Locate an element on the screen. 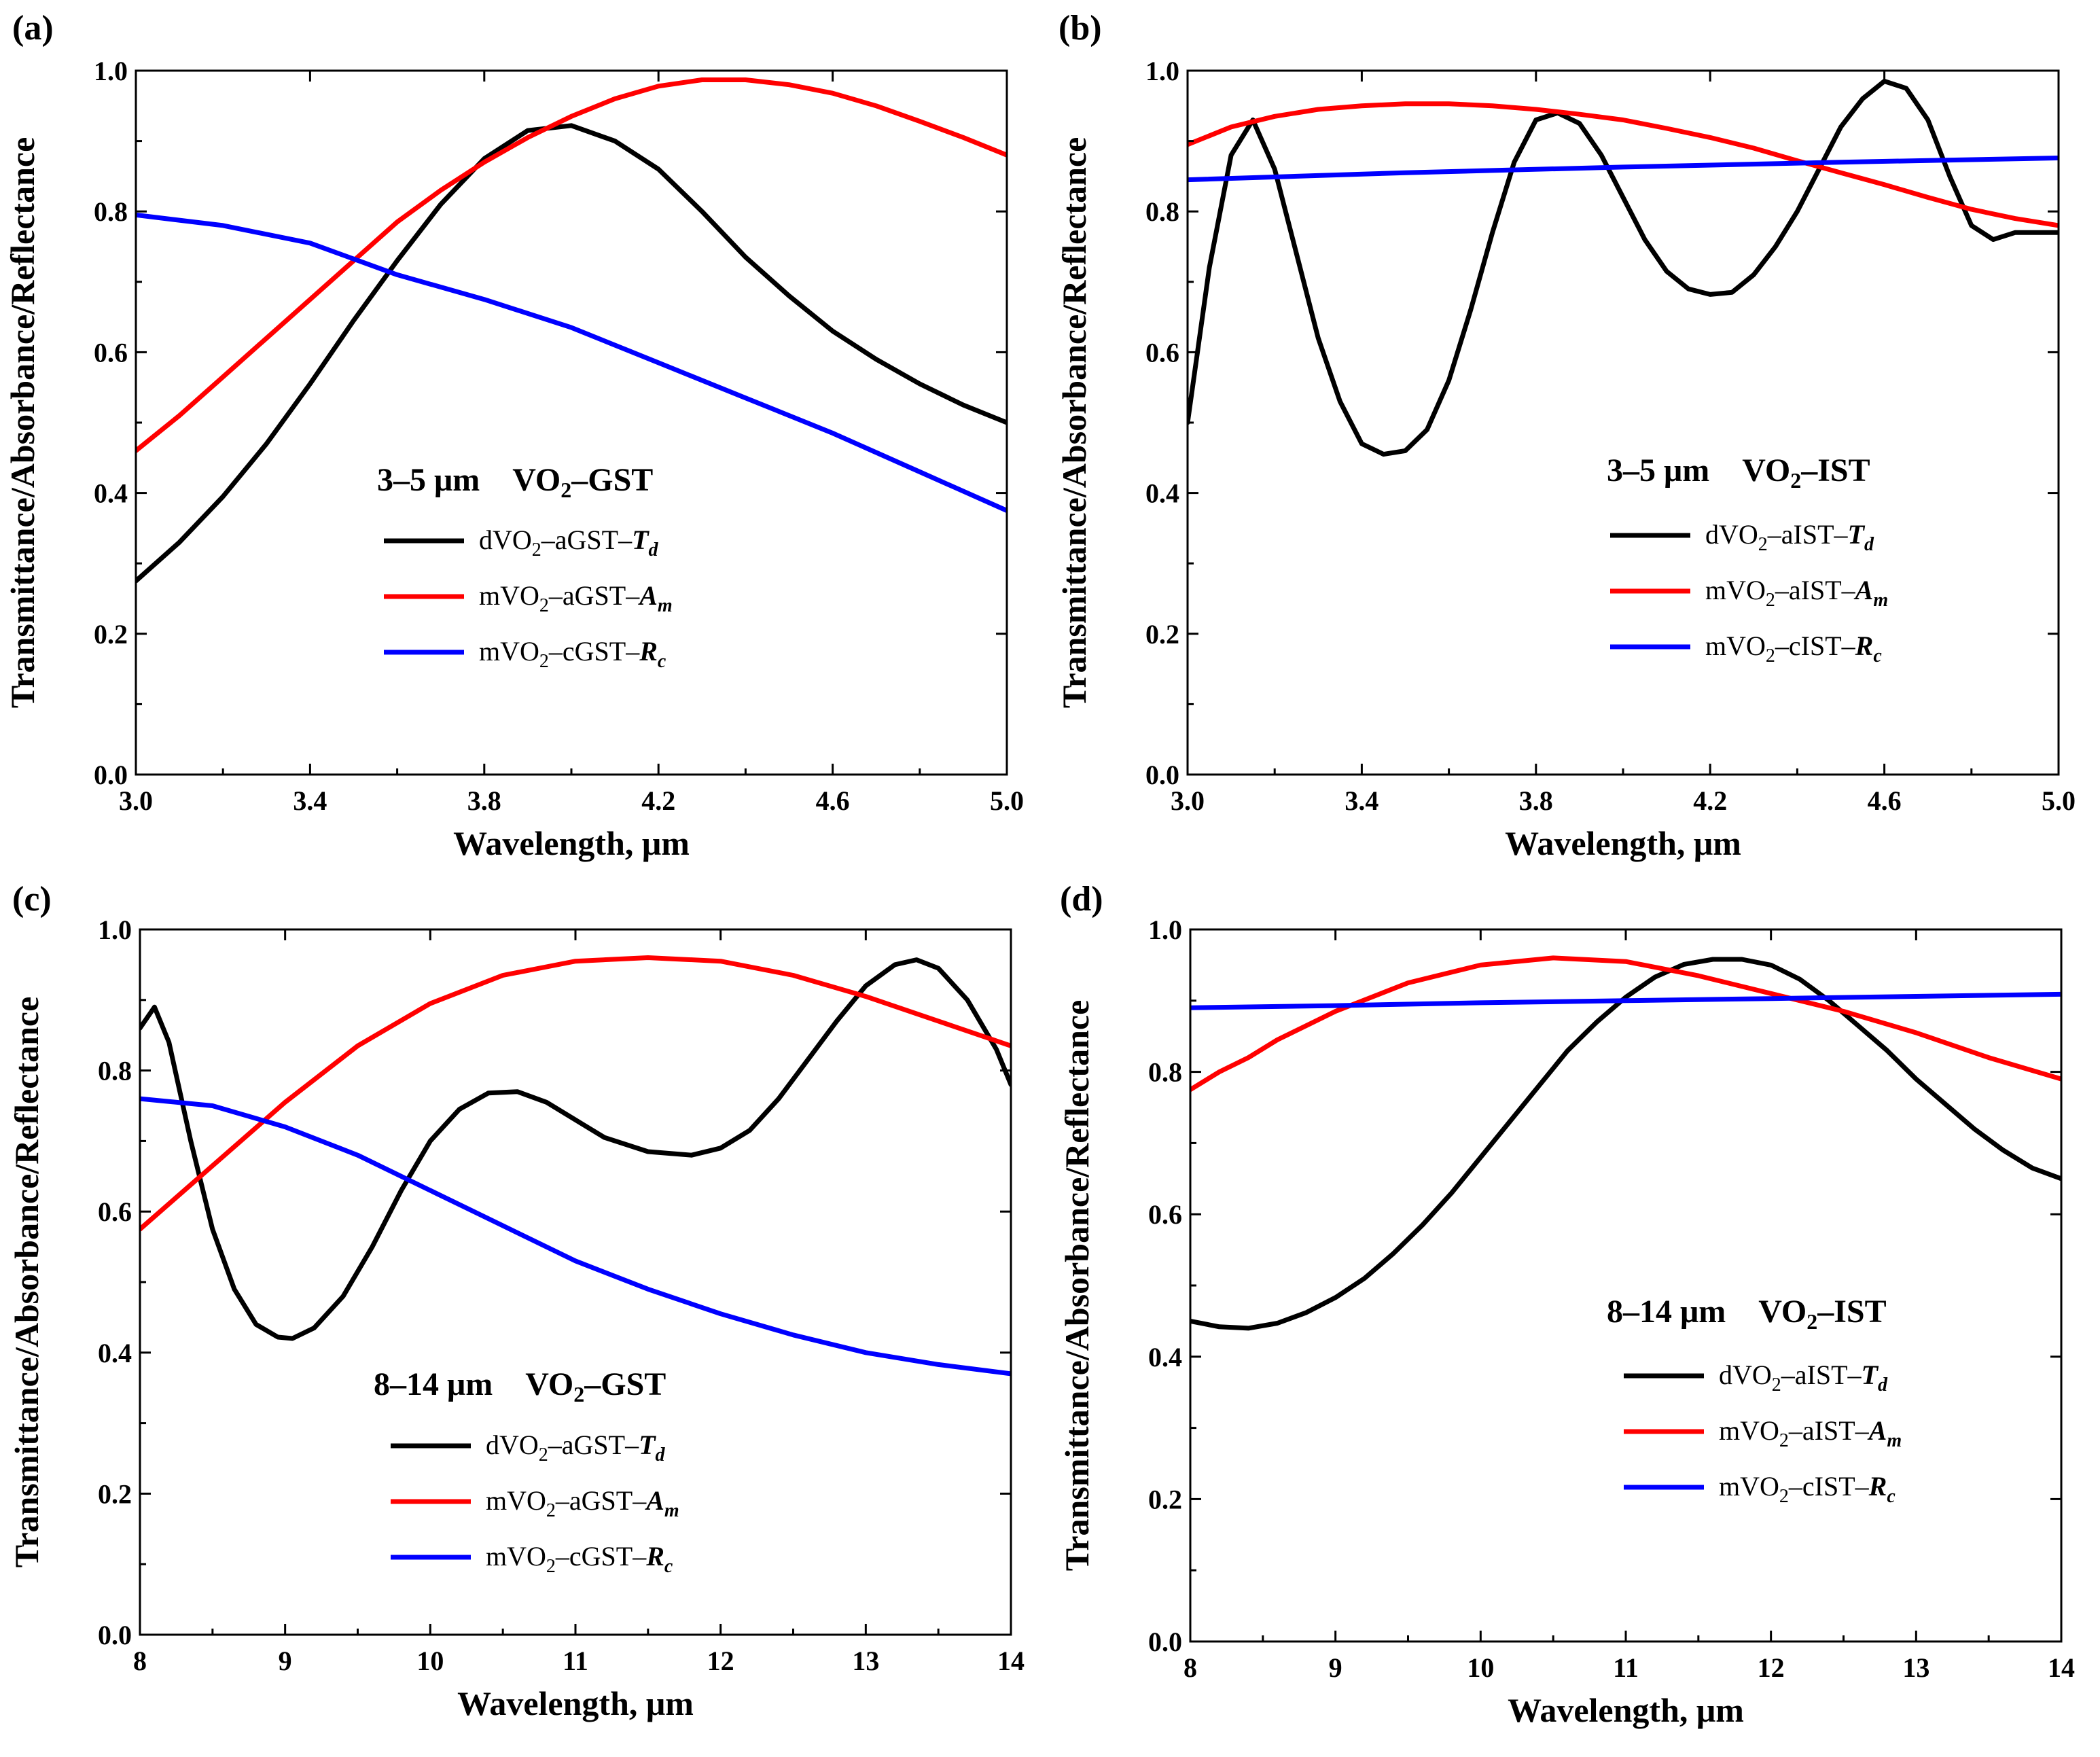 This screenshot has width=2100, height=1757. panel-annotation: 3–5 μm VO2–IST is located at coordinates (1738, 472).